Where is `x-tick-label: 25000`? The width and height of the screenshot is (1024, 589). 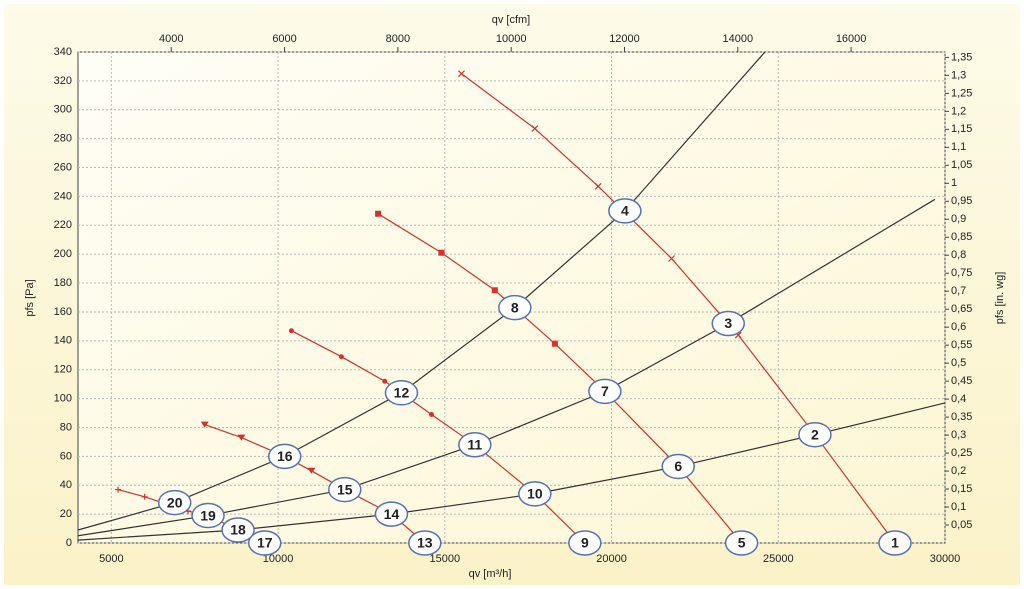 x-tick-label: 25000 is located at coordinates (778, 559).